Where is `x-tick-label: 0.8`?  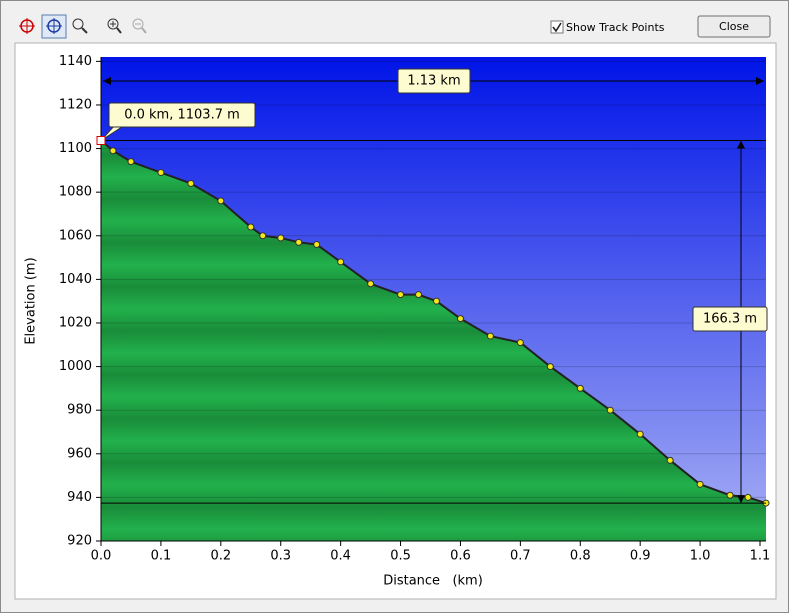 x-tick-label: 0.8 is located at coordinates (580, 556).